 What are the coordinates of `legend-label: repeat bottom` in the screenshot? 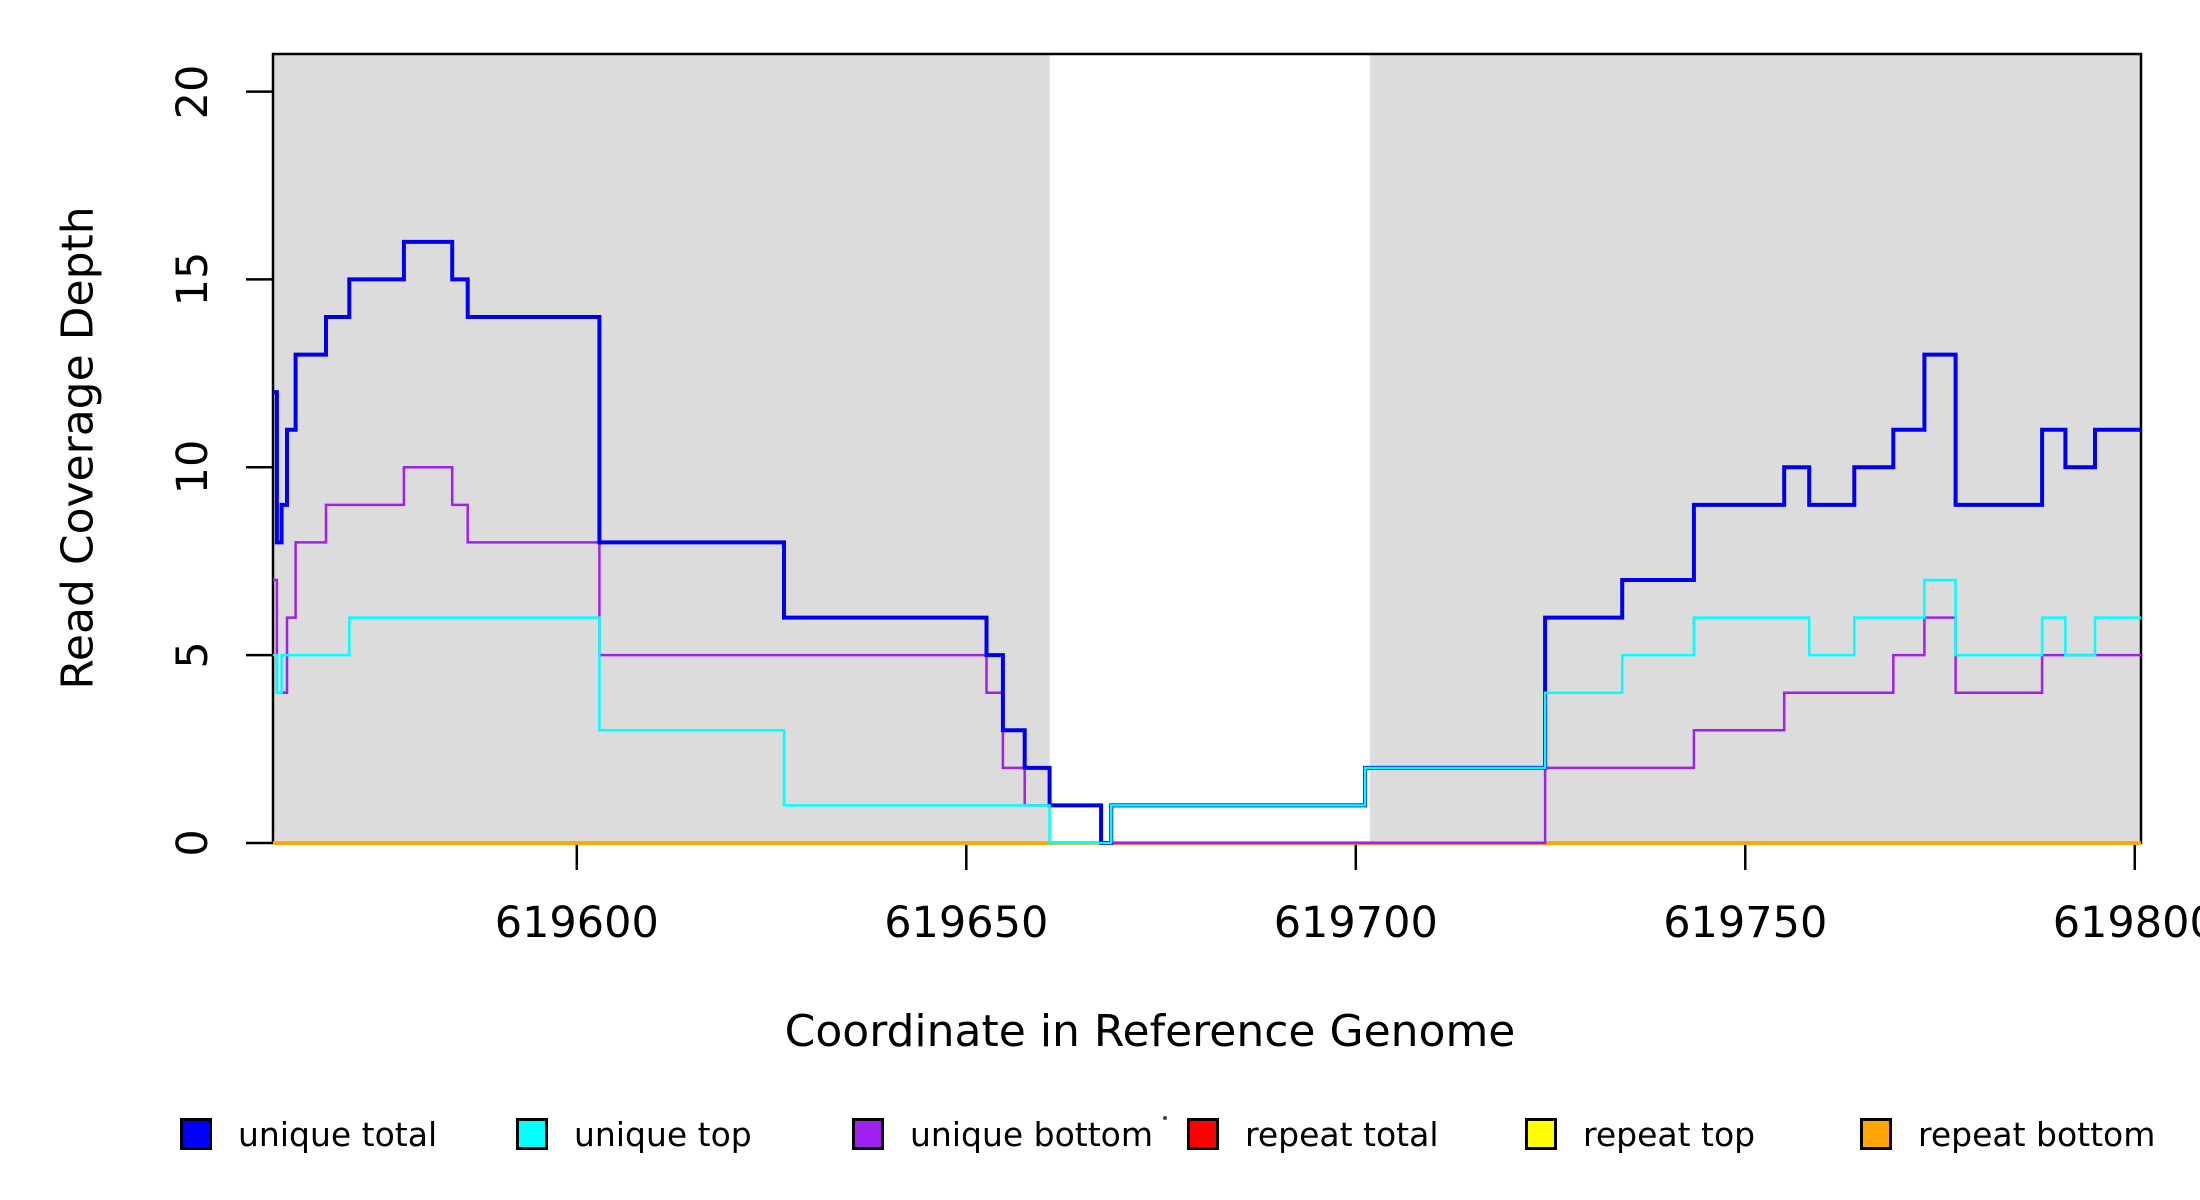 It's located at (2037, 1134).